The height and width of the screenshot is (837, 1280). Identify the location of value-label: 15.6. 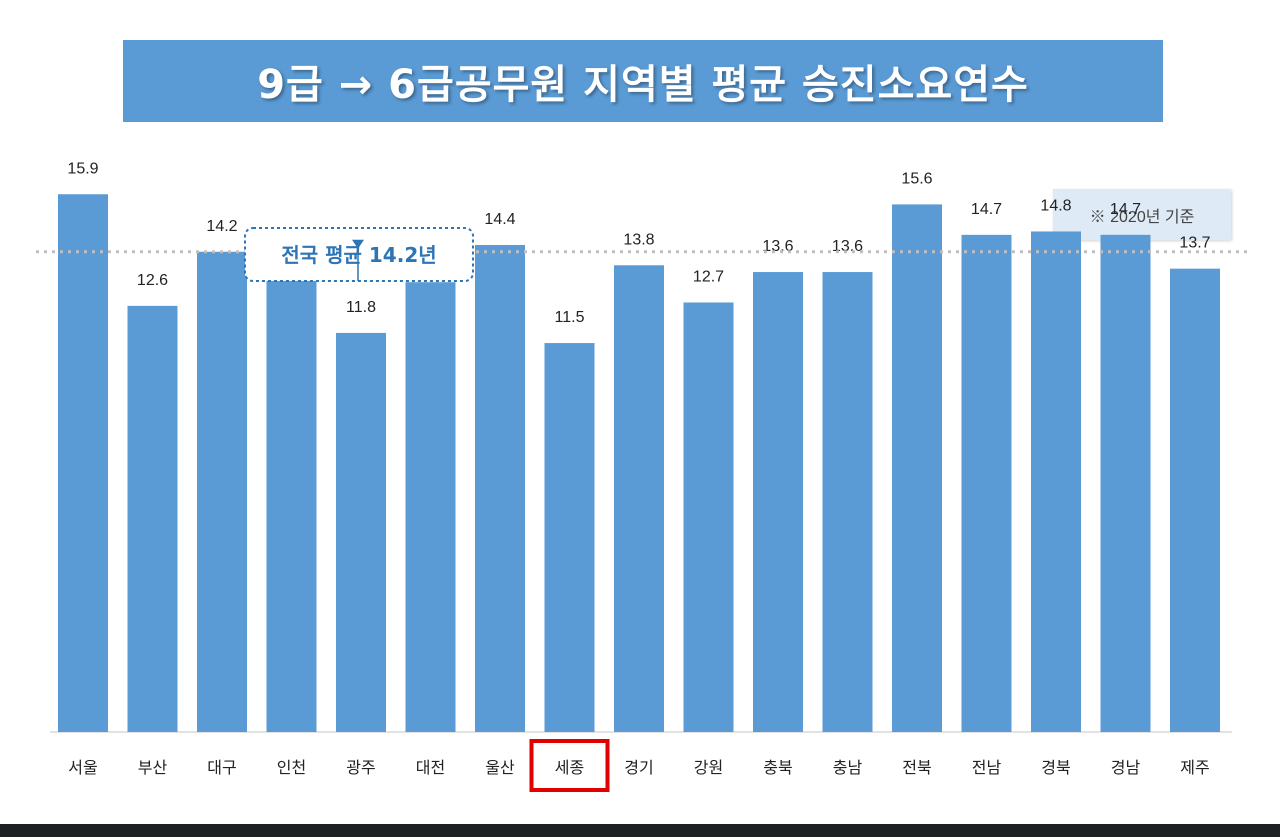
(916, 178).